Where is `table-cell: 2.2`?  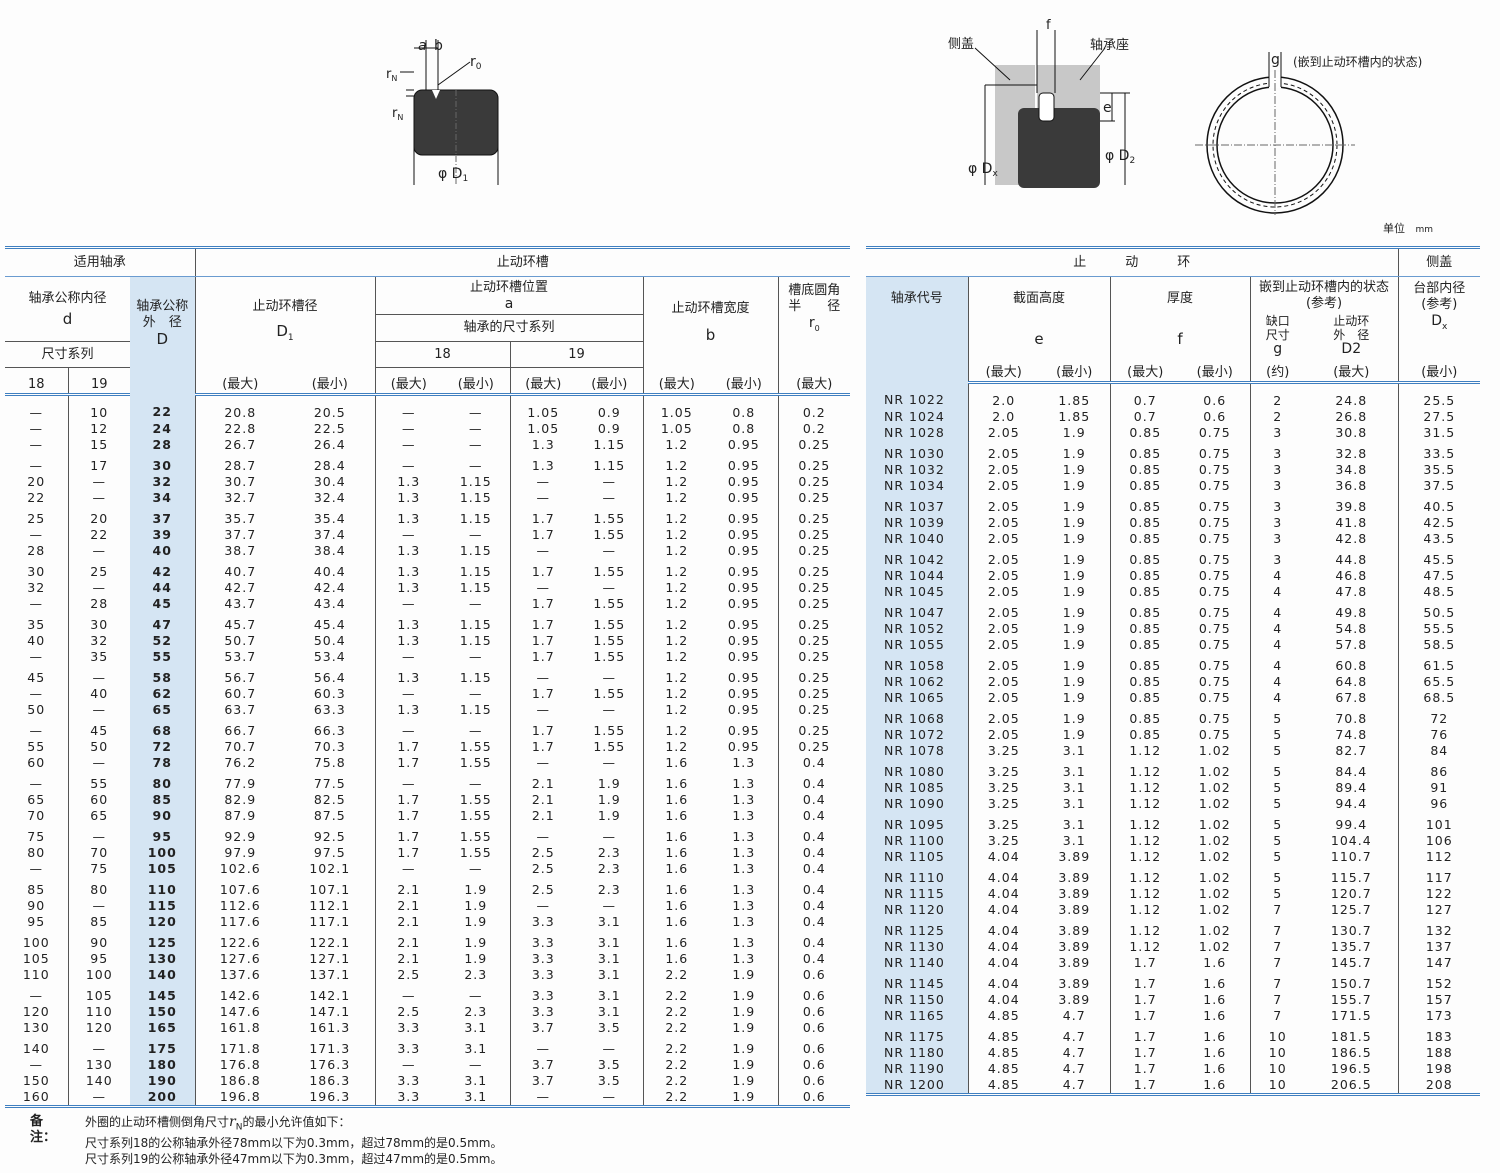 table-cell: 2.2 is located at coordinates (676, 1098).